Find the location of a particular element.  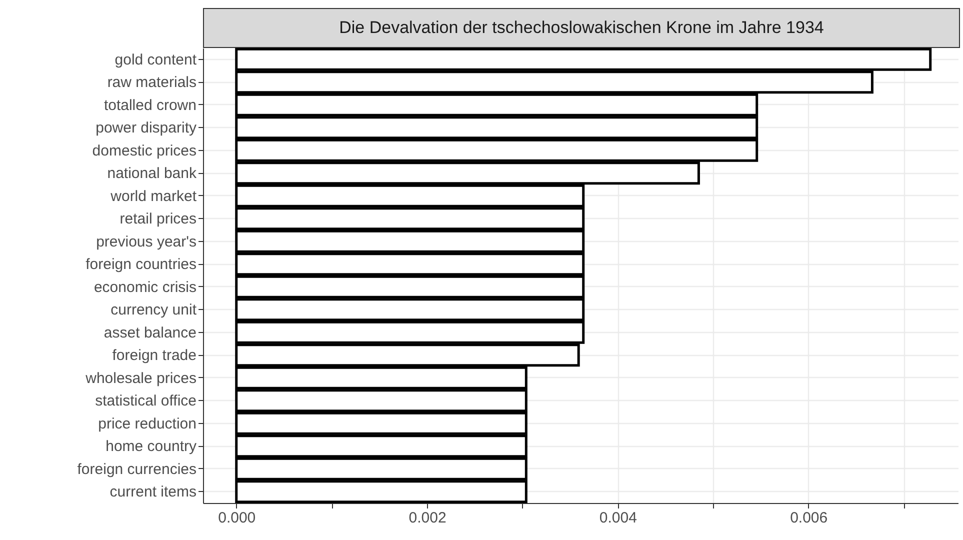

y-tick-label: totalled crown is located at coordinates (150, 105).